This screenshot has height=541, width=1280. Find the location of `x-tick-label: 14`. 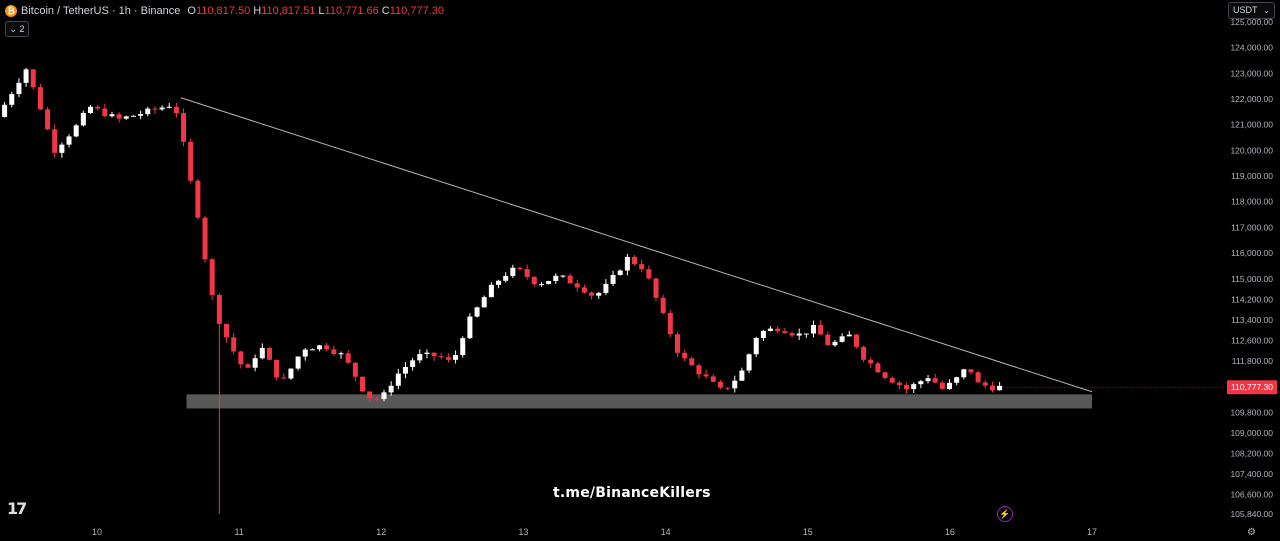

x-tick-label: 14 is located at coordinates (666, 532).